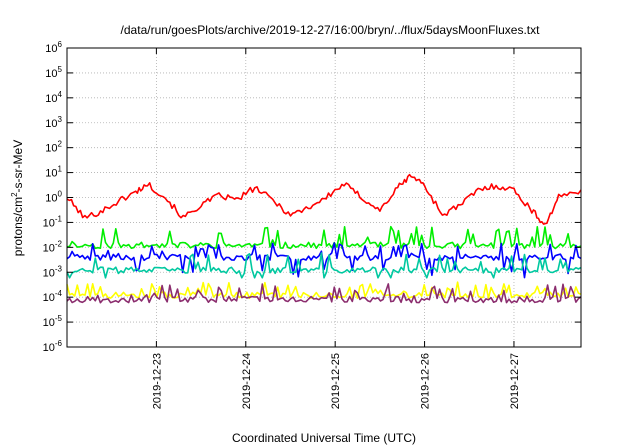 The image size is (640, 448). I want to click on y-tick-label: 10³, so click(53, 122).